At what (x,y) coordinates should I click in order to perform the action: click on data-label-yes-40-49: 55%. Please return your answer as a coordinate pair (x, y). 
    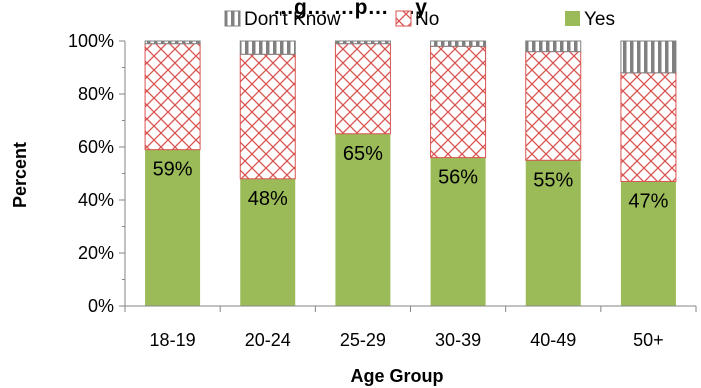
    Looking at the image, I should click on (553, 180).